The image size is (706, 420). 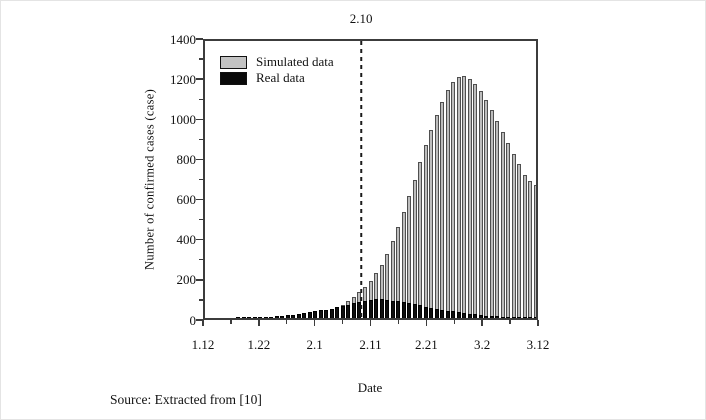 What do you see at coordinates (482, 344) in the screenshot?
I see `x-tick-label: 3.2` at bounding box center [482, 344].